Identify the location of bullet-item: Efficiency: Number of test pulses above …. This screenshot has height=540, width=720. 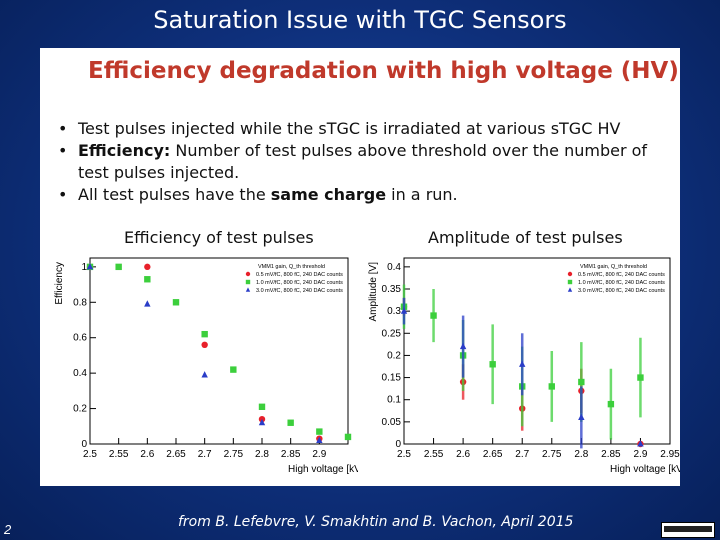
(358, 162).